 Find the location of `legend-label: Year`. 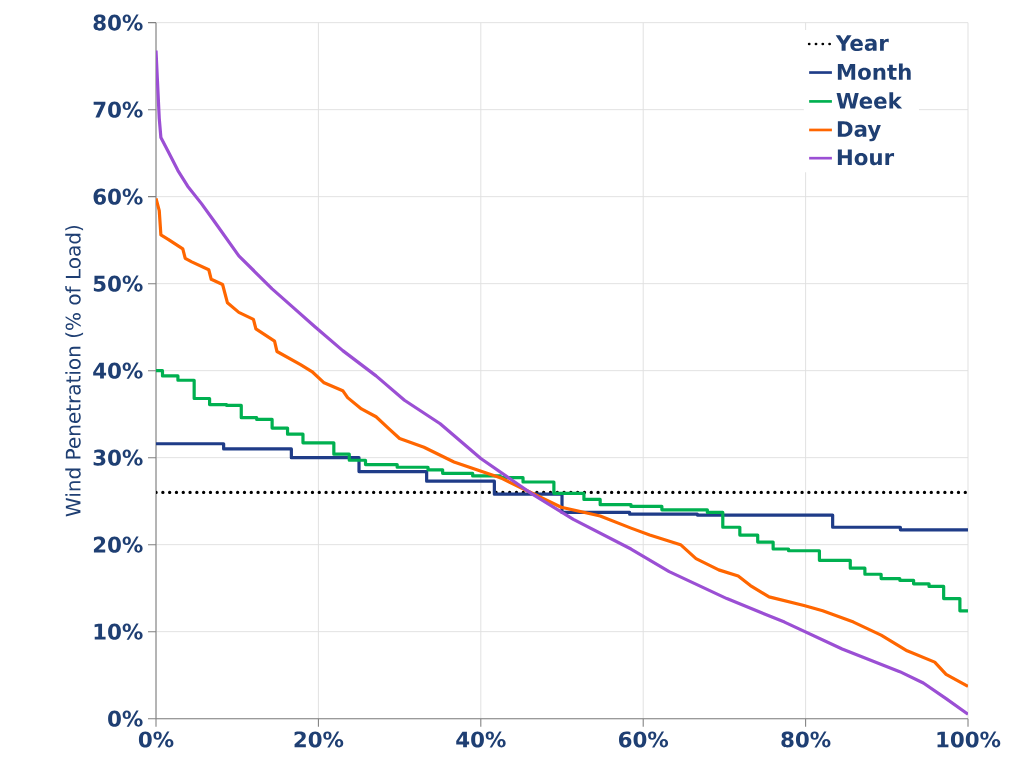

legend-label: Year is located at coordinates (862, 43).